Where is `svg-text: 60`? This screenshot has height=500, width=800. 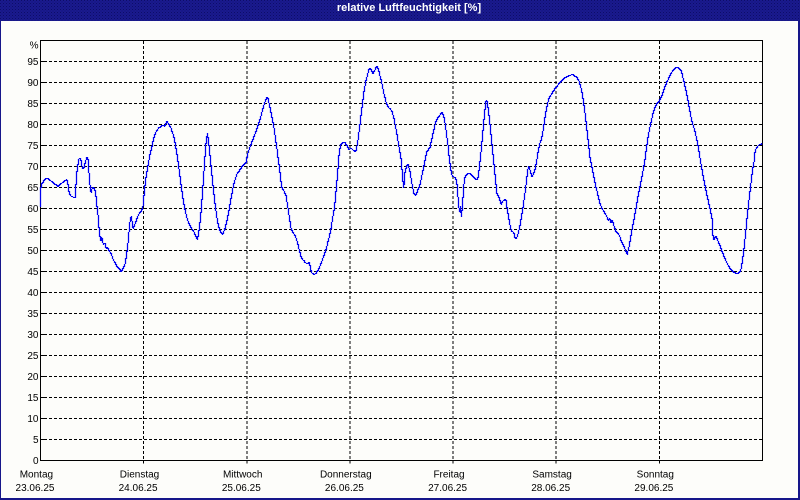 svg-text: 60 is located at coordinates (33, 209).